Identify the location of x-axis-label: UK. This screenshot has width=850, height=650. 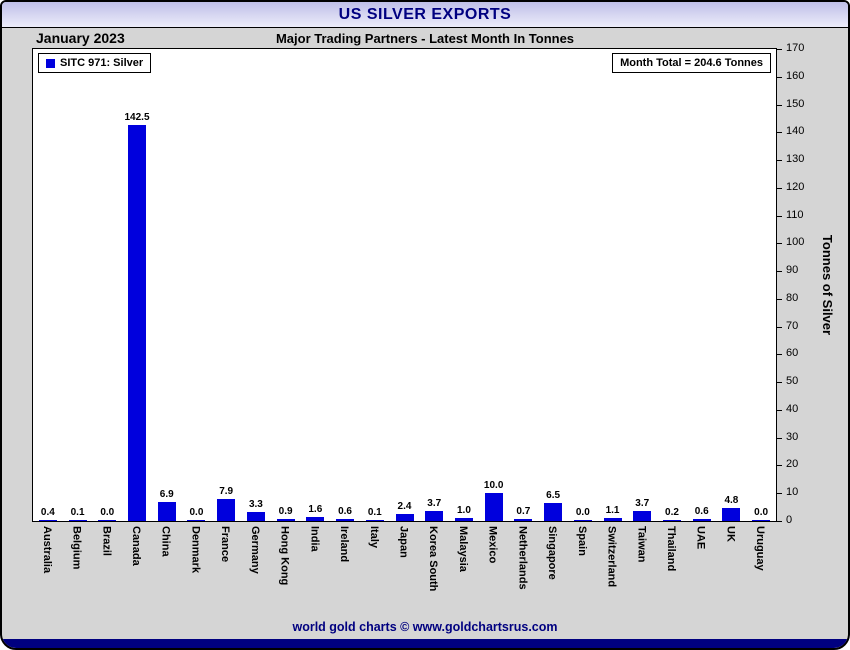
(730, 534).